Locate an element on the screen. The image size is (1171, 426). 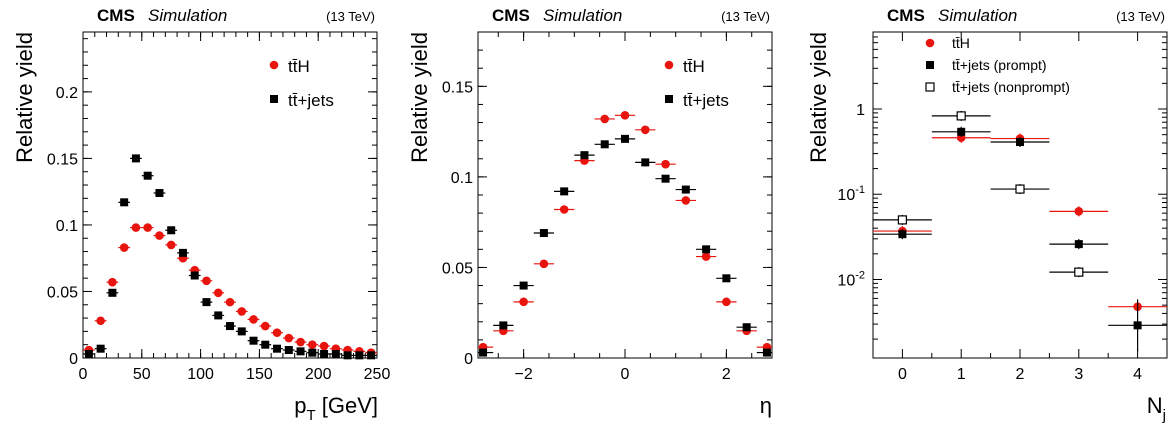
legend-marker-square is located at coordinates (930, 65).